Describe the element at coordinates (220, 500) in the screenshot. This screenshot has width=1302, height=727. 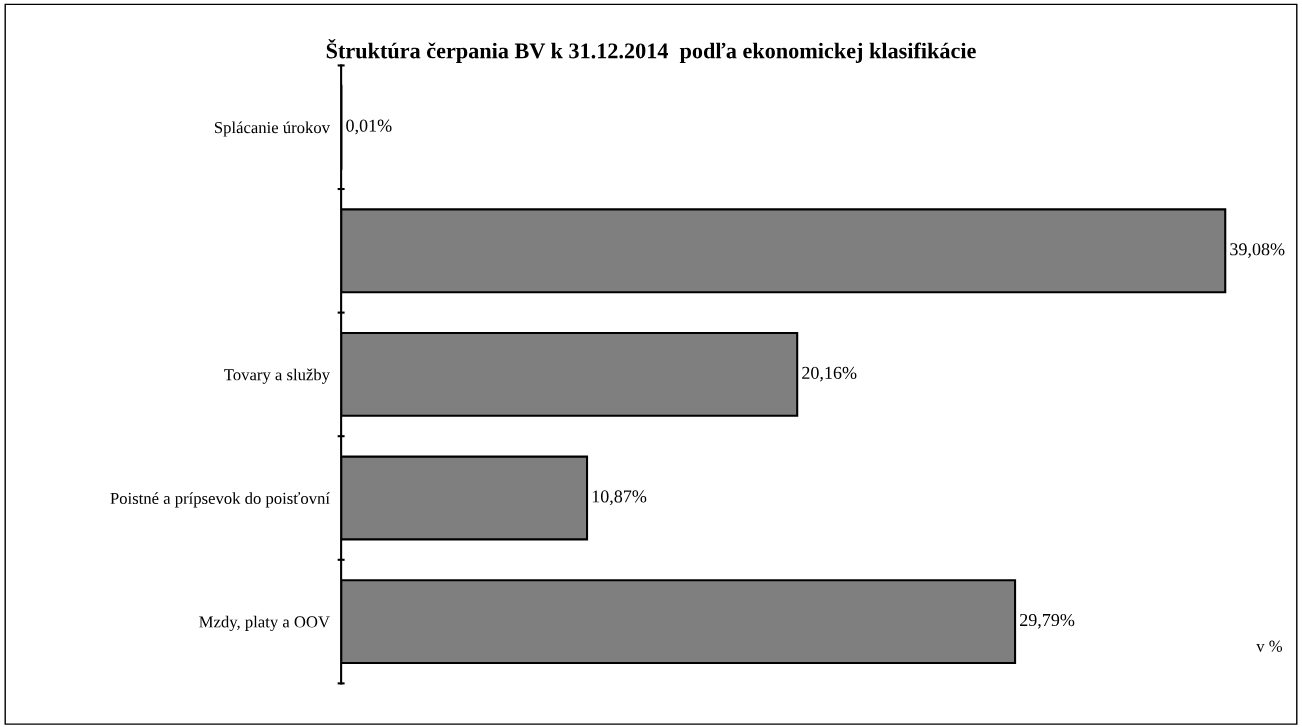
I see `y-tick-label: Poistné a prípsevok do poisťovní` at that location.